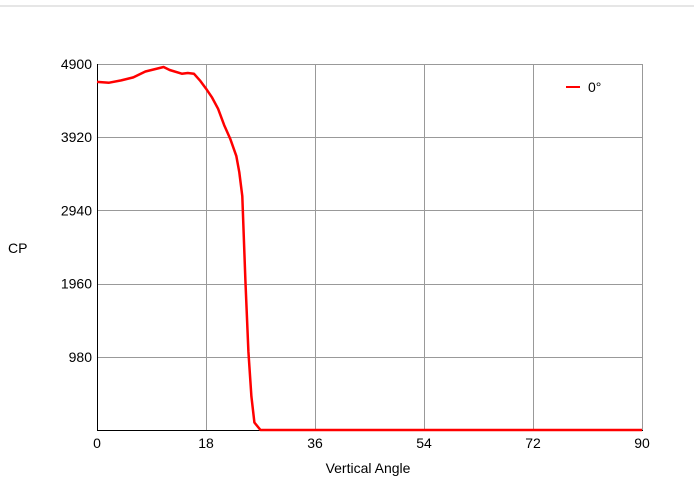 Image resolution: width=694 pixels, height=489 pixels. What do you see at coordinates (76, 284) in the screenshot?
I see `y-tick-label: 1960` at bounding box center [76, 284].